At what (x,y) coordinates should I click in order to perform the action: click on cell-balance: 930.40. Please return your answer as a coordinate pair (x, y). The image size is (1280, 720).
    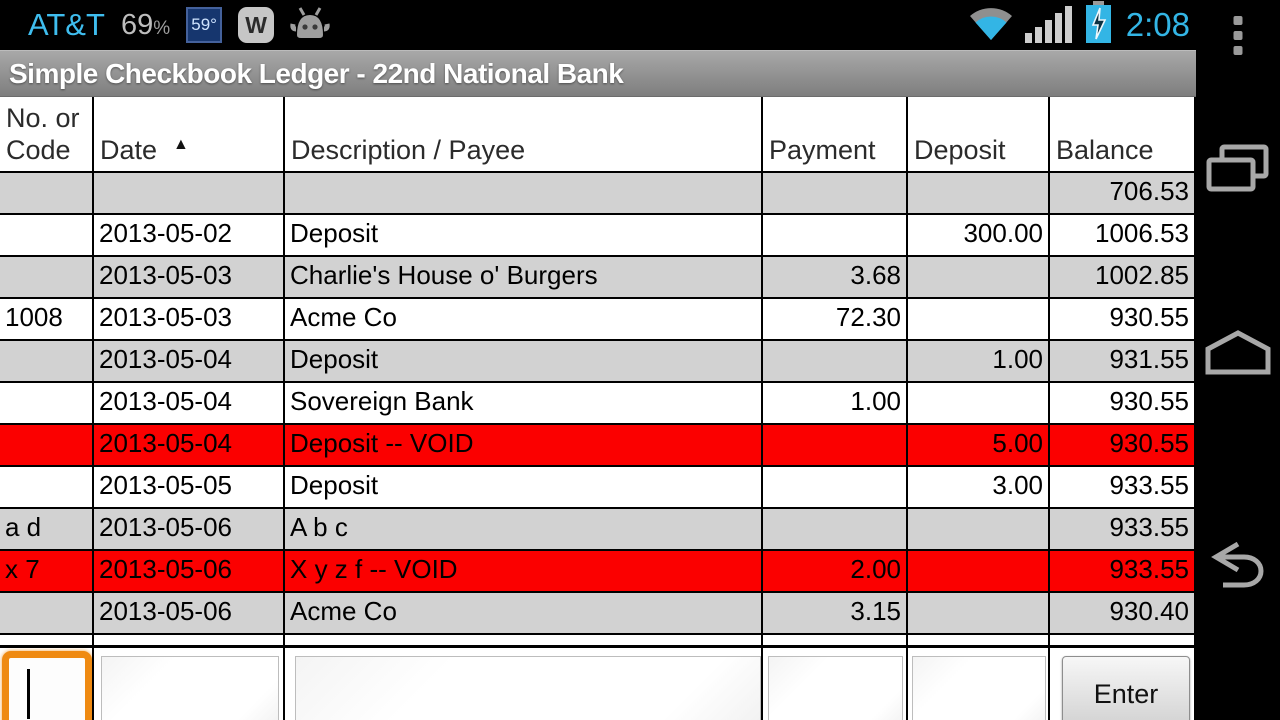
    Looking at the image, I should click on (1123, 613).